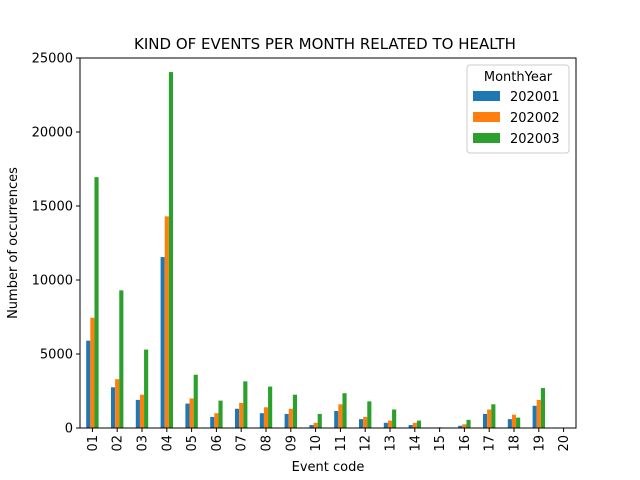 The height and width of the screenshot is (480, 640). I want to click on x-axis: 01 02 03 04 05 06 07 08 09 10 11 12 13 14 15 16 17 18 19 20, so click(329, 440).